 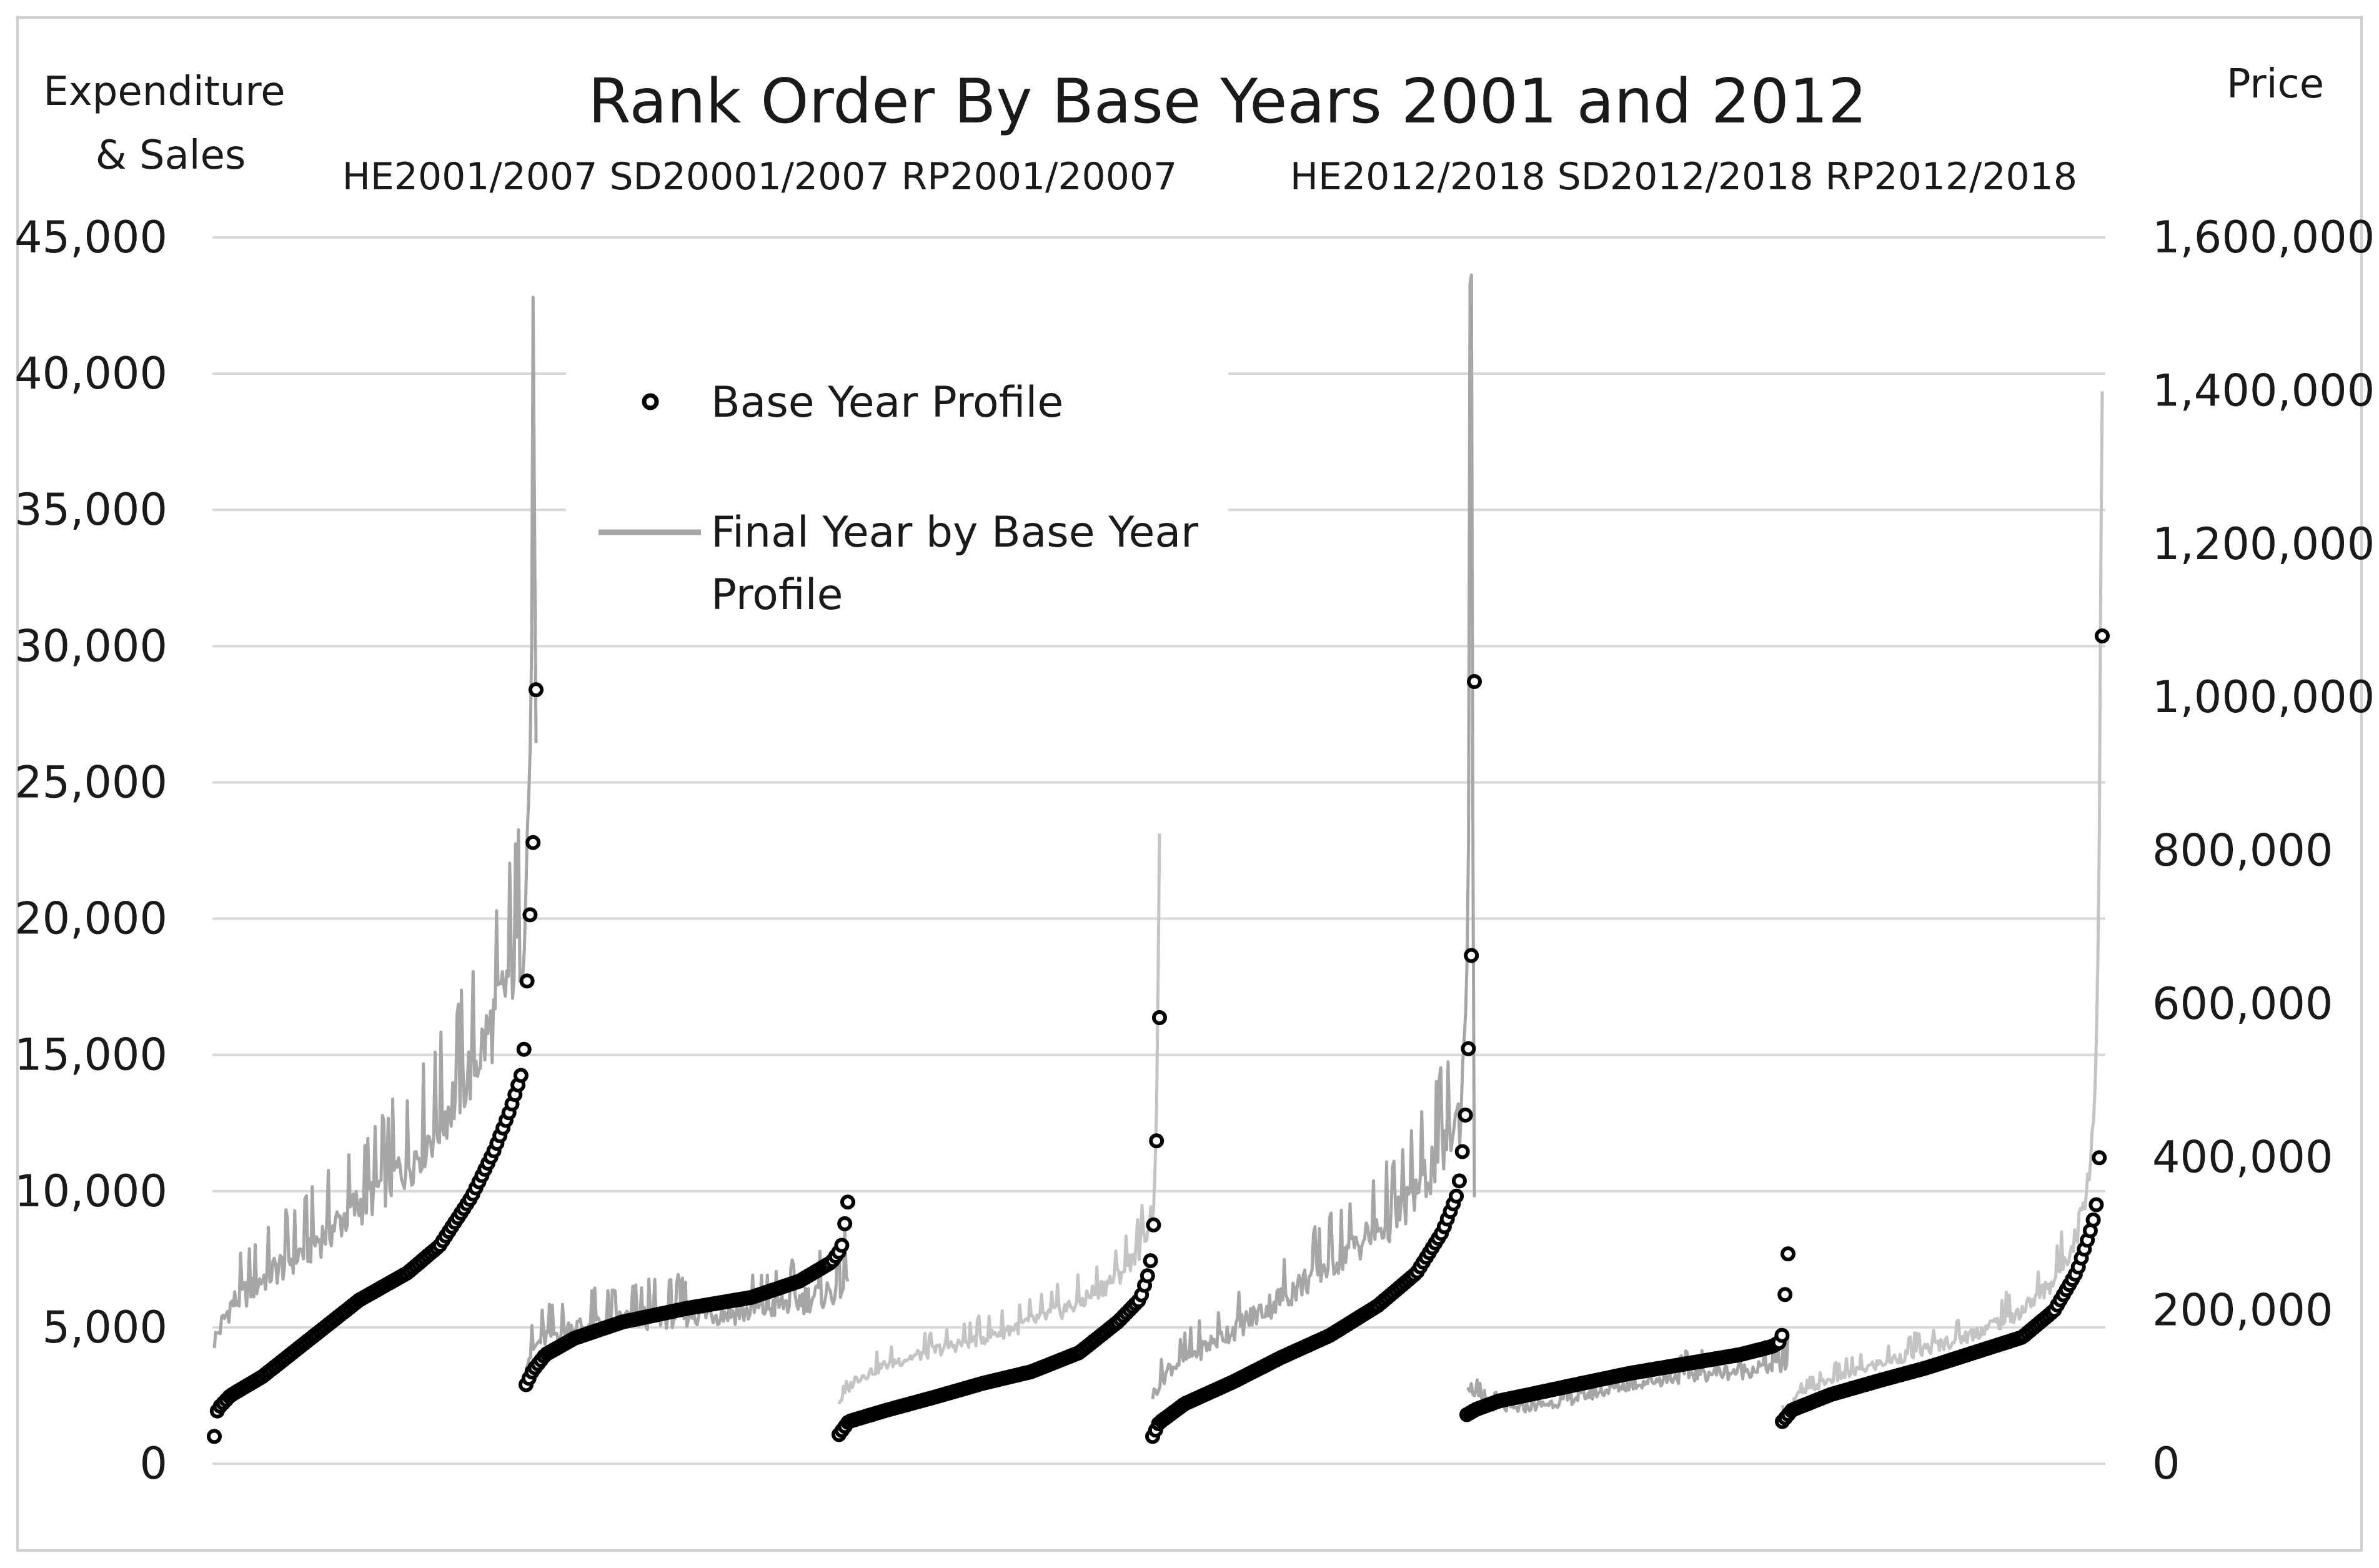 What do you see at coordinates (90, 237) in the screenshot?
I see `left-tick-label: 45,000` at bounding box center [90, 237].